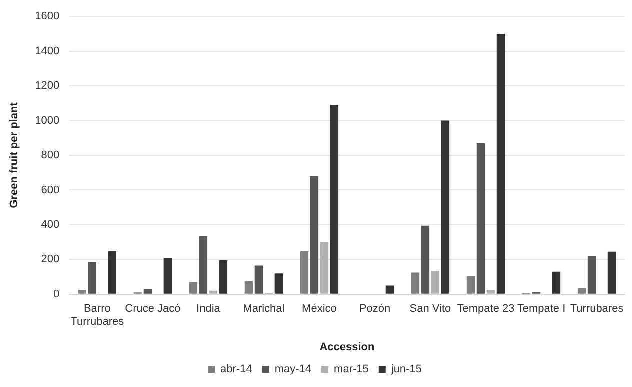  Describe the element at coordinates (47, 86) in the screenshot. I see `y-tick-label: 1200` at that location.